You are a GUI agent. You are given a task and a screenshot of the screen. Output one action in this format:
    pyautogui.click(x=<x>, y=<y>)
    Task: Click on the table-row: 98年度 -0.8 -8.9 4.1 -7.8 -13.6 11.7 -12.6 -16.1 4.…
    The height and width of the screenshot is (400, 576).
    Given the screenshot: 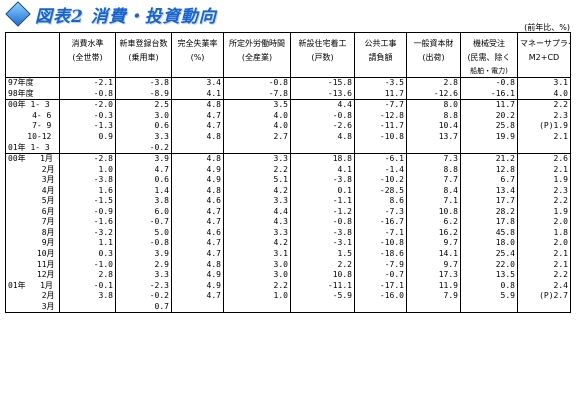 What is the action you would take?
    pyautogui.click(x=288, y=94)
    